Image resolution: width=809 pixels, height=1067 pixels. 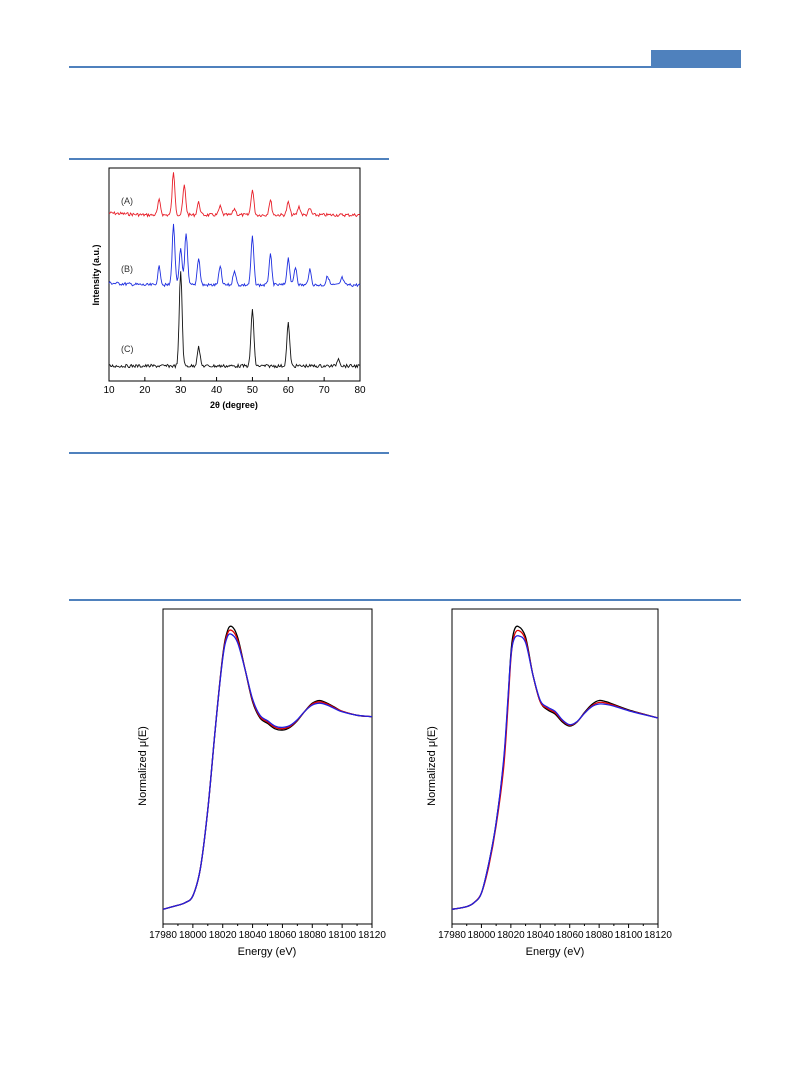 I want to click on xrd-series-label: (A), so click(x=127, y=201).